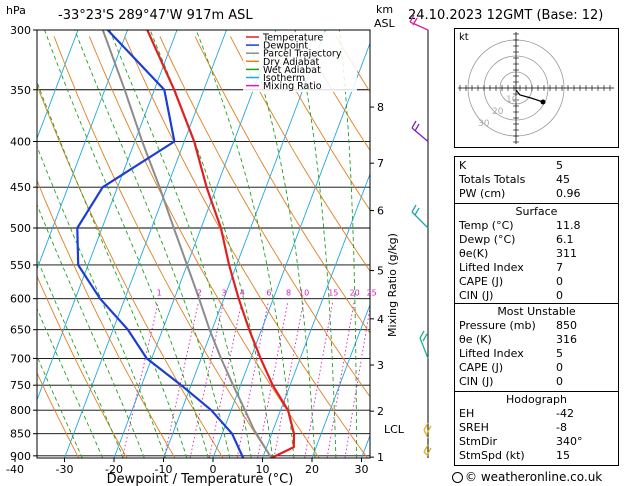 The height and width of the screenshot is (486, 629). What do you see at coordinates (288, 293) in the screenshot?
I see `mixing-ratio-label: 8` at bounding box center [288, 293].